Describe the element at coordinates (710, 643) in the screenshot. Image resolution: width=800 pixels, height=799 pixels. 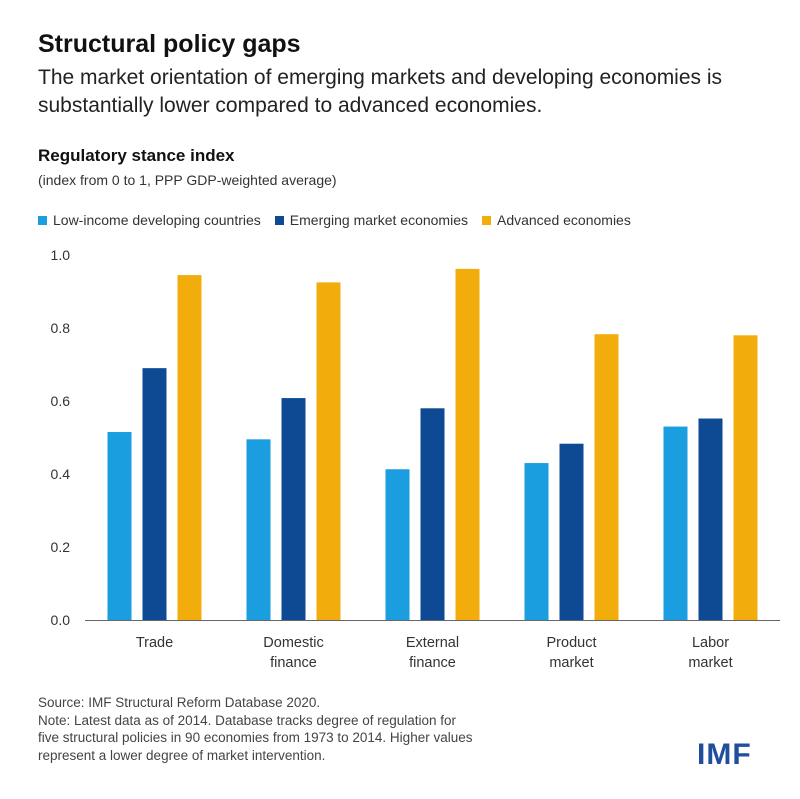
I see `x-tick-label: Labor` at that location.